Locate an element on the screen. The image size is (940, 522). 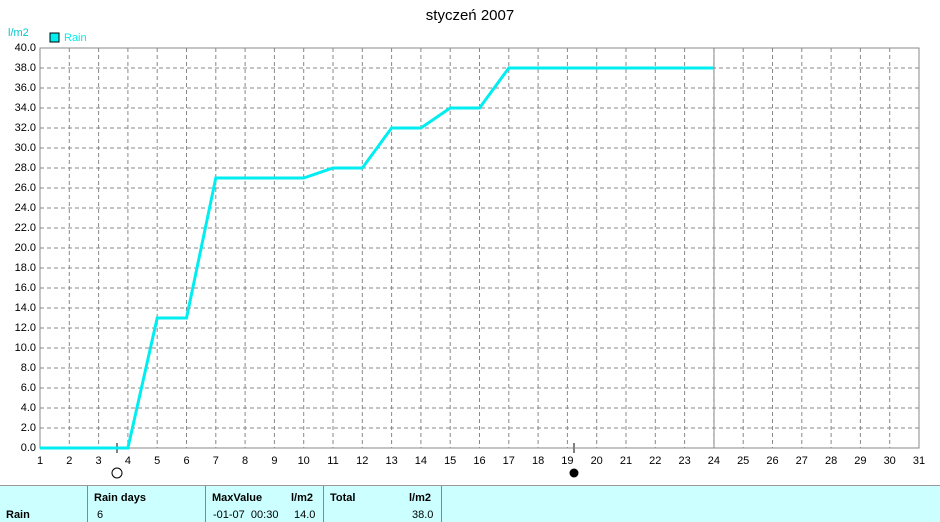
y-tick-label: 40.0 is located at coordinates (25, 48).